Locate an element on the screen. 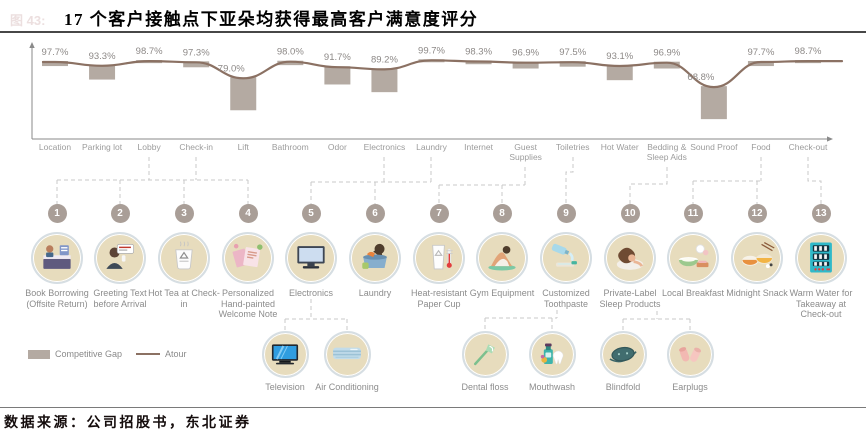  service-label: Laundry is located at coordinates (375, 293).